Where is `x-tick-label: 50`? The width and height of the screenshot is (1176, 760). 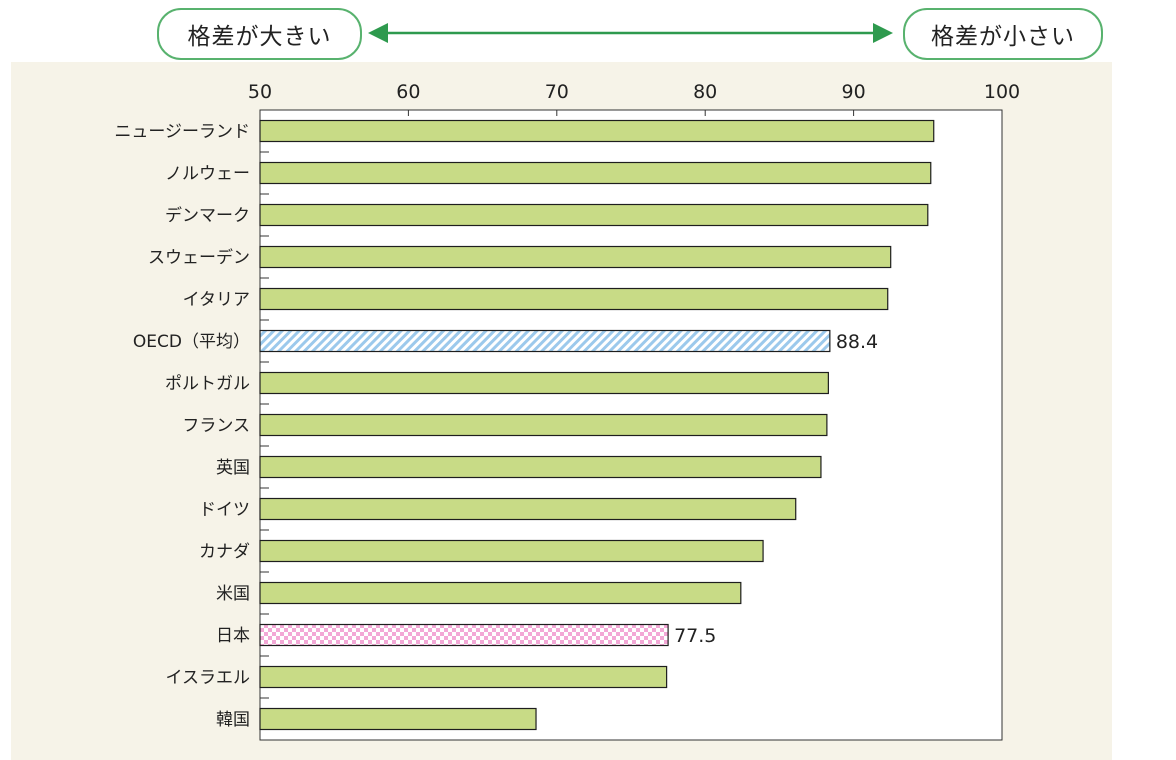 x-tick-label: 50 is located at coordinates (260, 92).